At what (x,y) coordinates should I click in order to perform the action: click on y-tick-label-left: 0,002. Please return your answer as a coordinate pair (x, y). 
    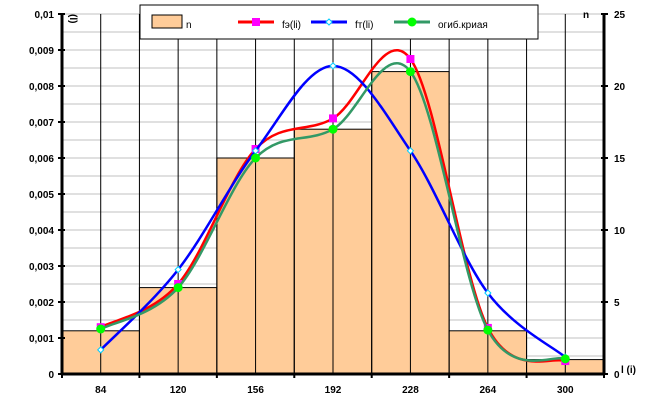
    Looking at the image, I should click on (41, 303).